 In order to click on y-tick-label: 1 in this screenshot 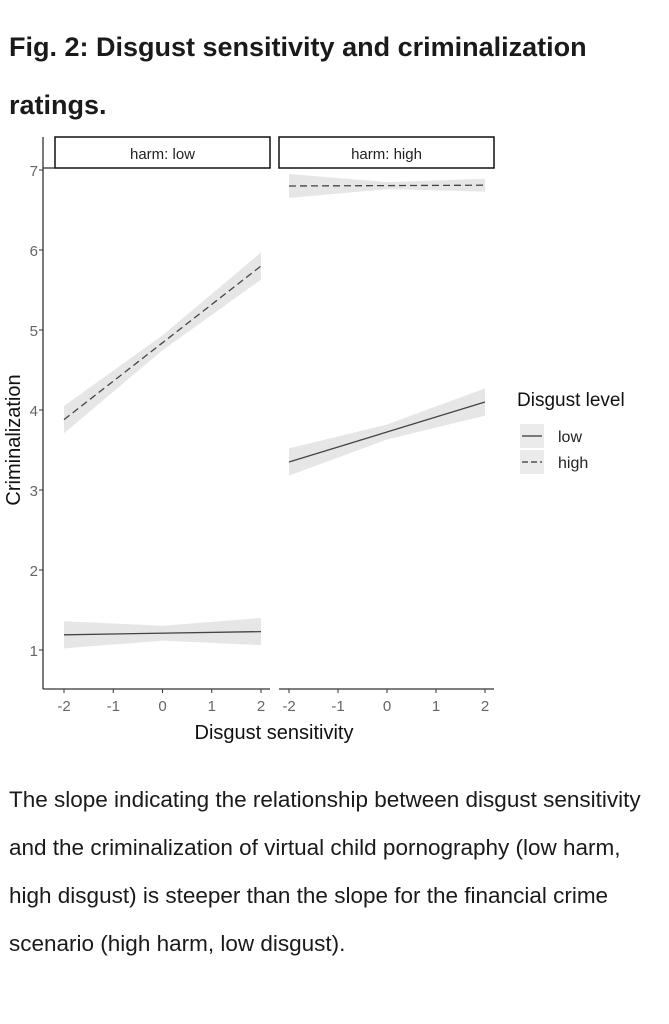, I will do `click(34, 651)`.